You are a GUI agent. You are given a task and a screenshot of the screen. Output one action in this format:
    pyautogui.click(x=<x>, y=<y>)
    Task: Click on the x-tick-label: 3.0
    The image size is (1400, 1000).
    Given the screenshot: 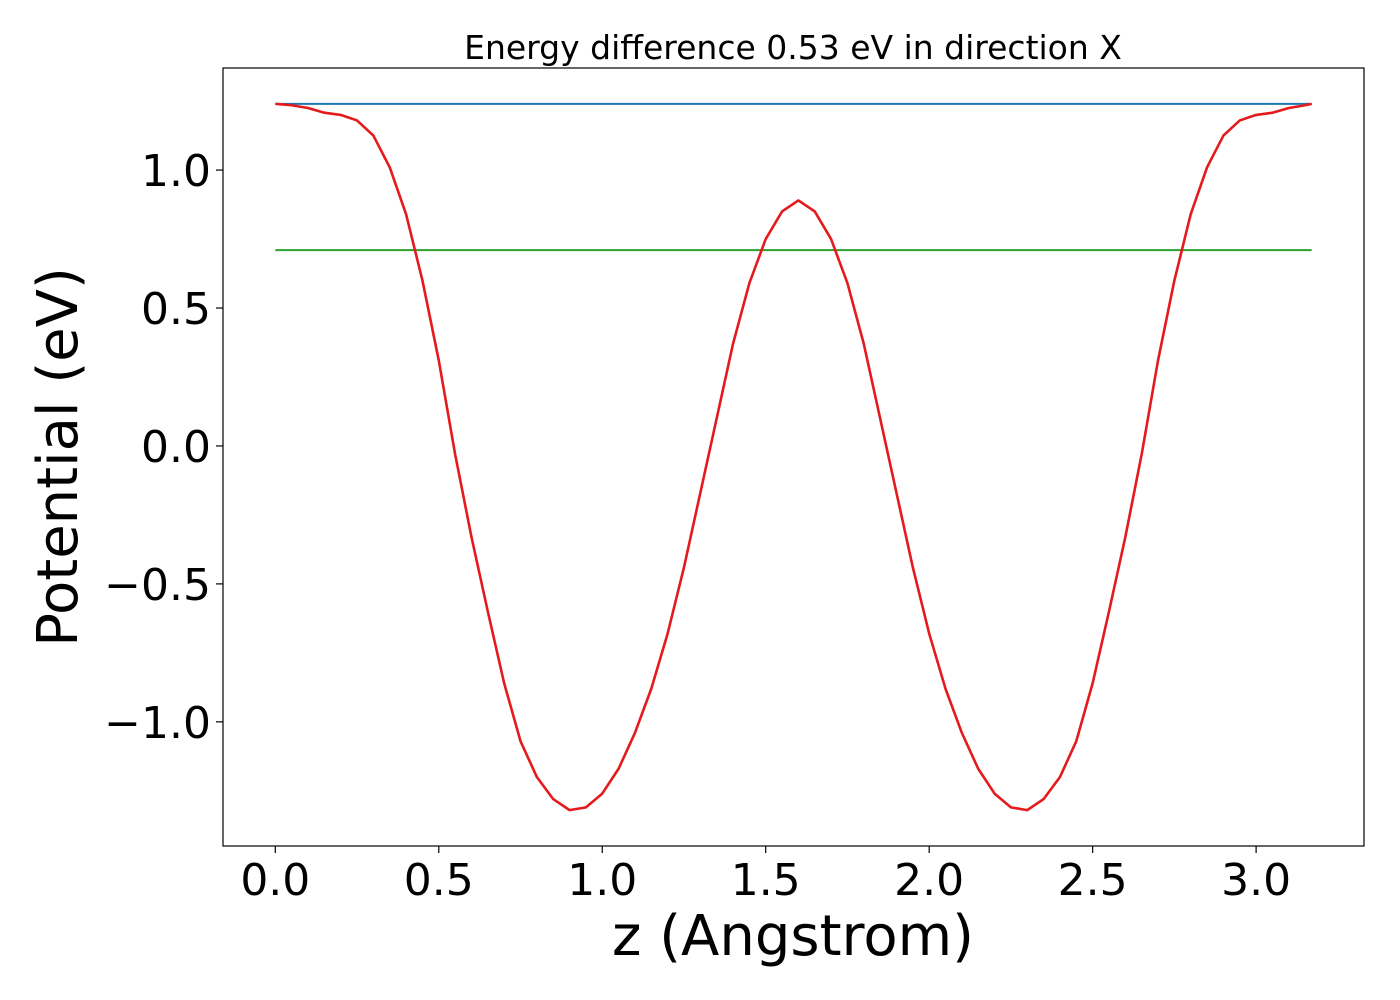 What is the action you would take?
    pyautogui.click(x=1256, y=880)
    